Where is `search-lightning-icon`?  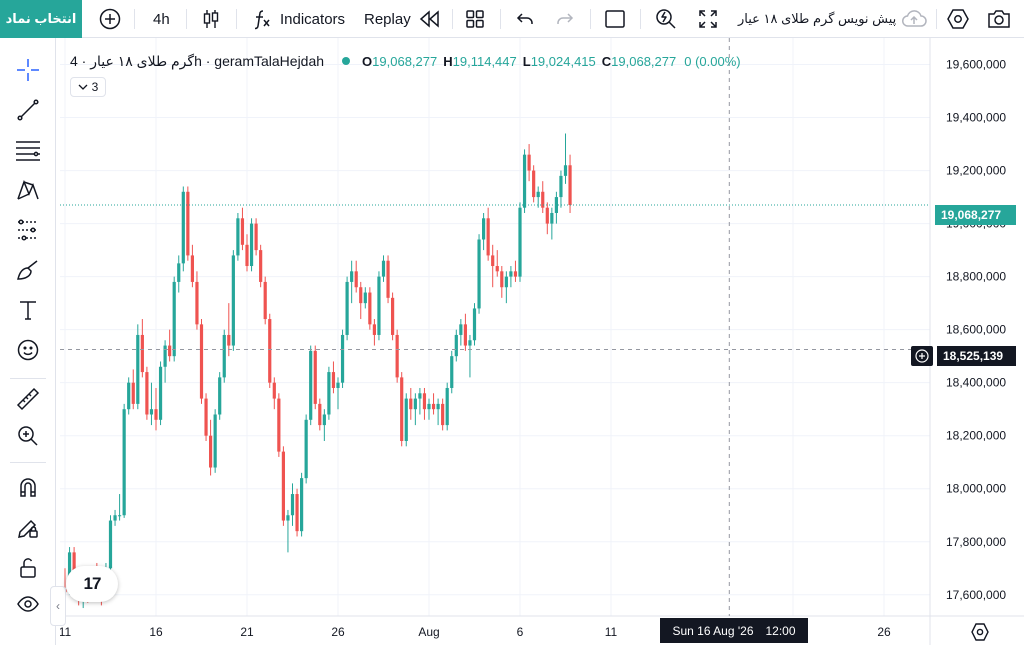
search-lightning-icon is located at coordinates (666, 19).